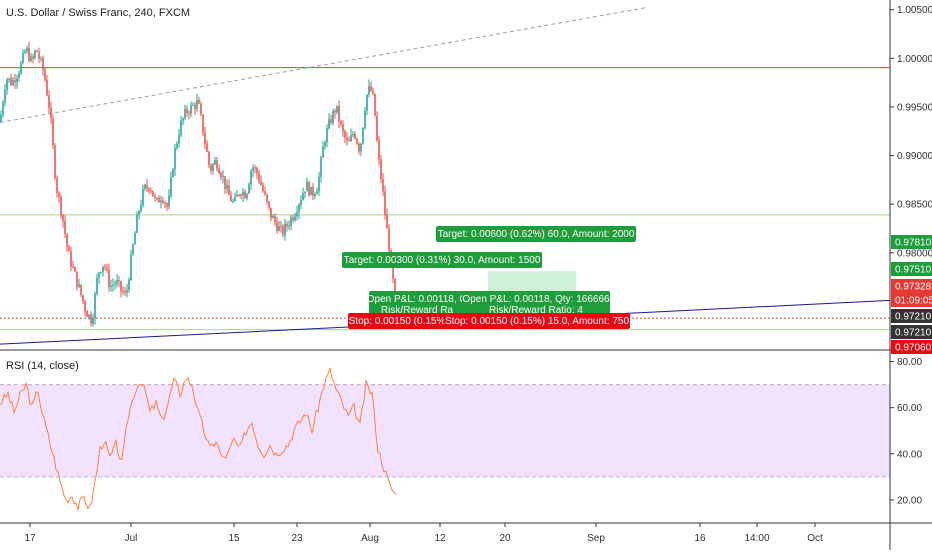 Image resolution: width=932 pixels, height=555 pixels. I want to click on rsi-title: RSI (14, close), so click(42, 366).